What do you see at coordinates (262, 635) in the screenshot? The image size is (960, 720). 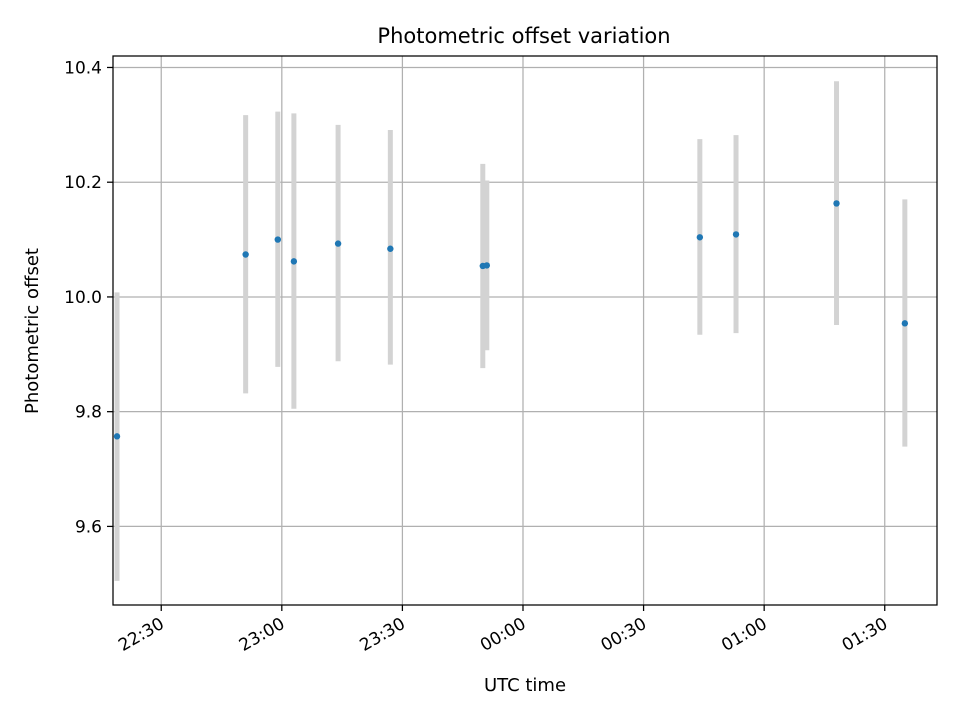 I see `x-tick-label: 23:00` at bounding box center [262, 635].